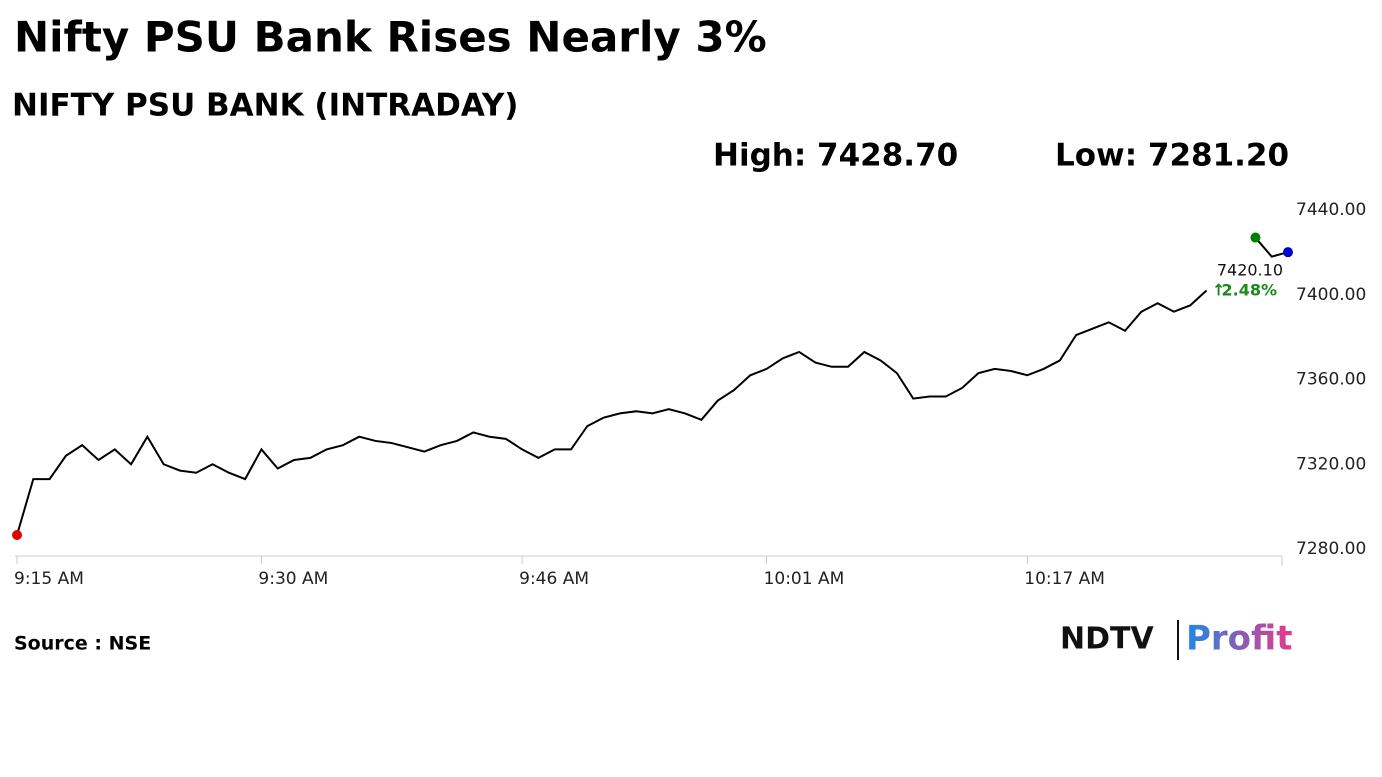 The image size is (1382, 777). What do you see at coordinates (1218, 290) in the screenshot?
I see `change-arrow: ↑` at bounding box center [1218, 290].